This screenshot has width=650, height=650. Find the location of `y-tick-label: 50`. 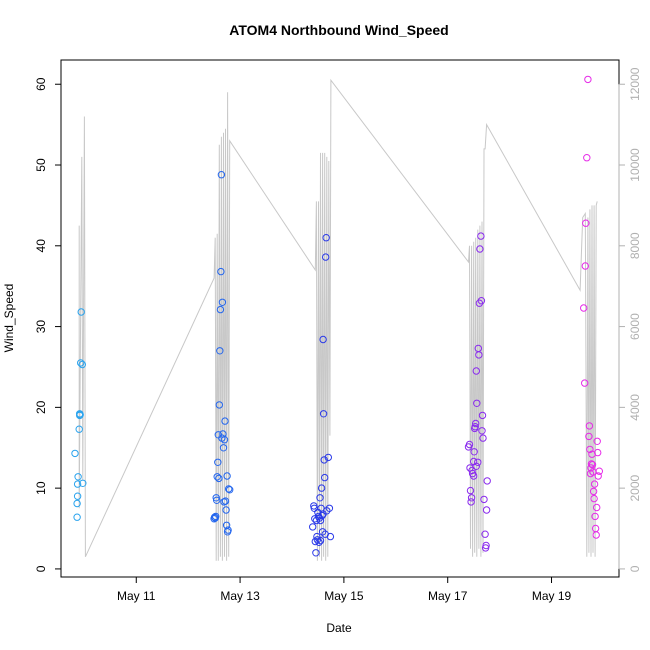

y-tick-label: 50 is located at coordinates (41, 165).